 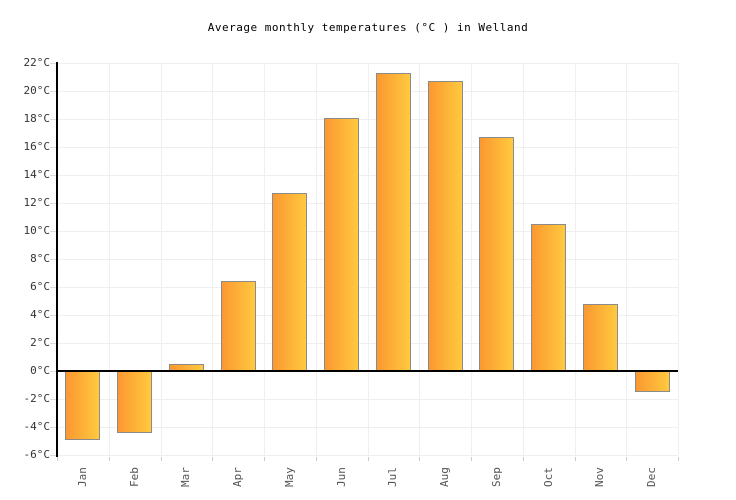 What do you see at coordinates (600, 337) in the screenshot?
I see `bar-nov` at bounding box center [600, 337].